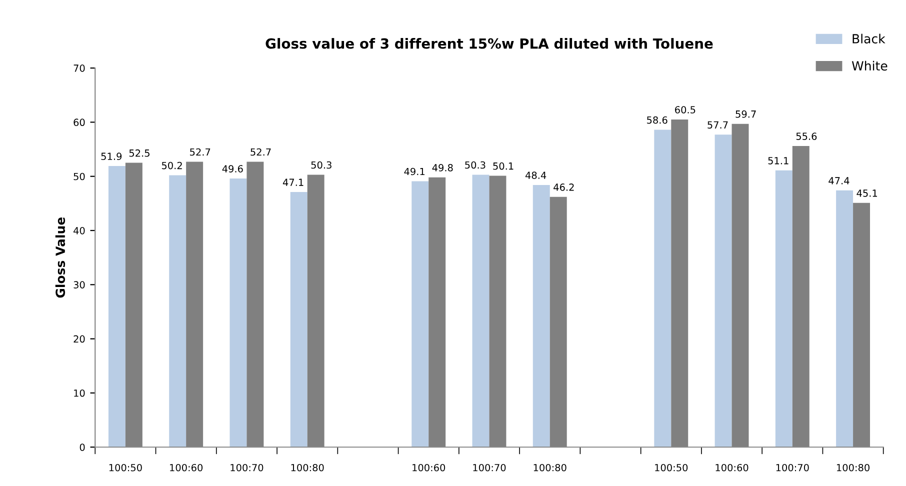 Image resolution: width=906 pixels, height=486 pixels. What do you see at coordinates (869, 39) in the screenshot?
I see `legend-label: Black` at bounding box center [869, 39].